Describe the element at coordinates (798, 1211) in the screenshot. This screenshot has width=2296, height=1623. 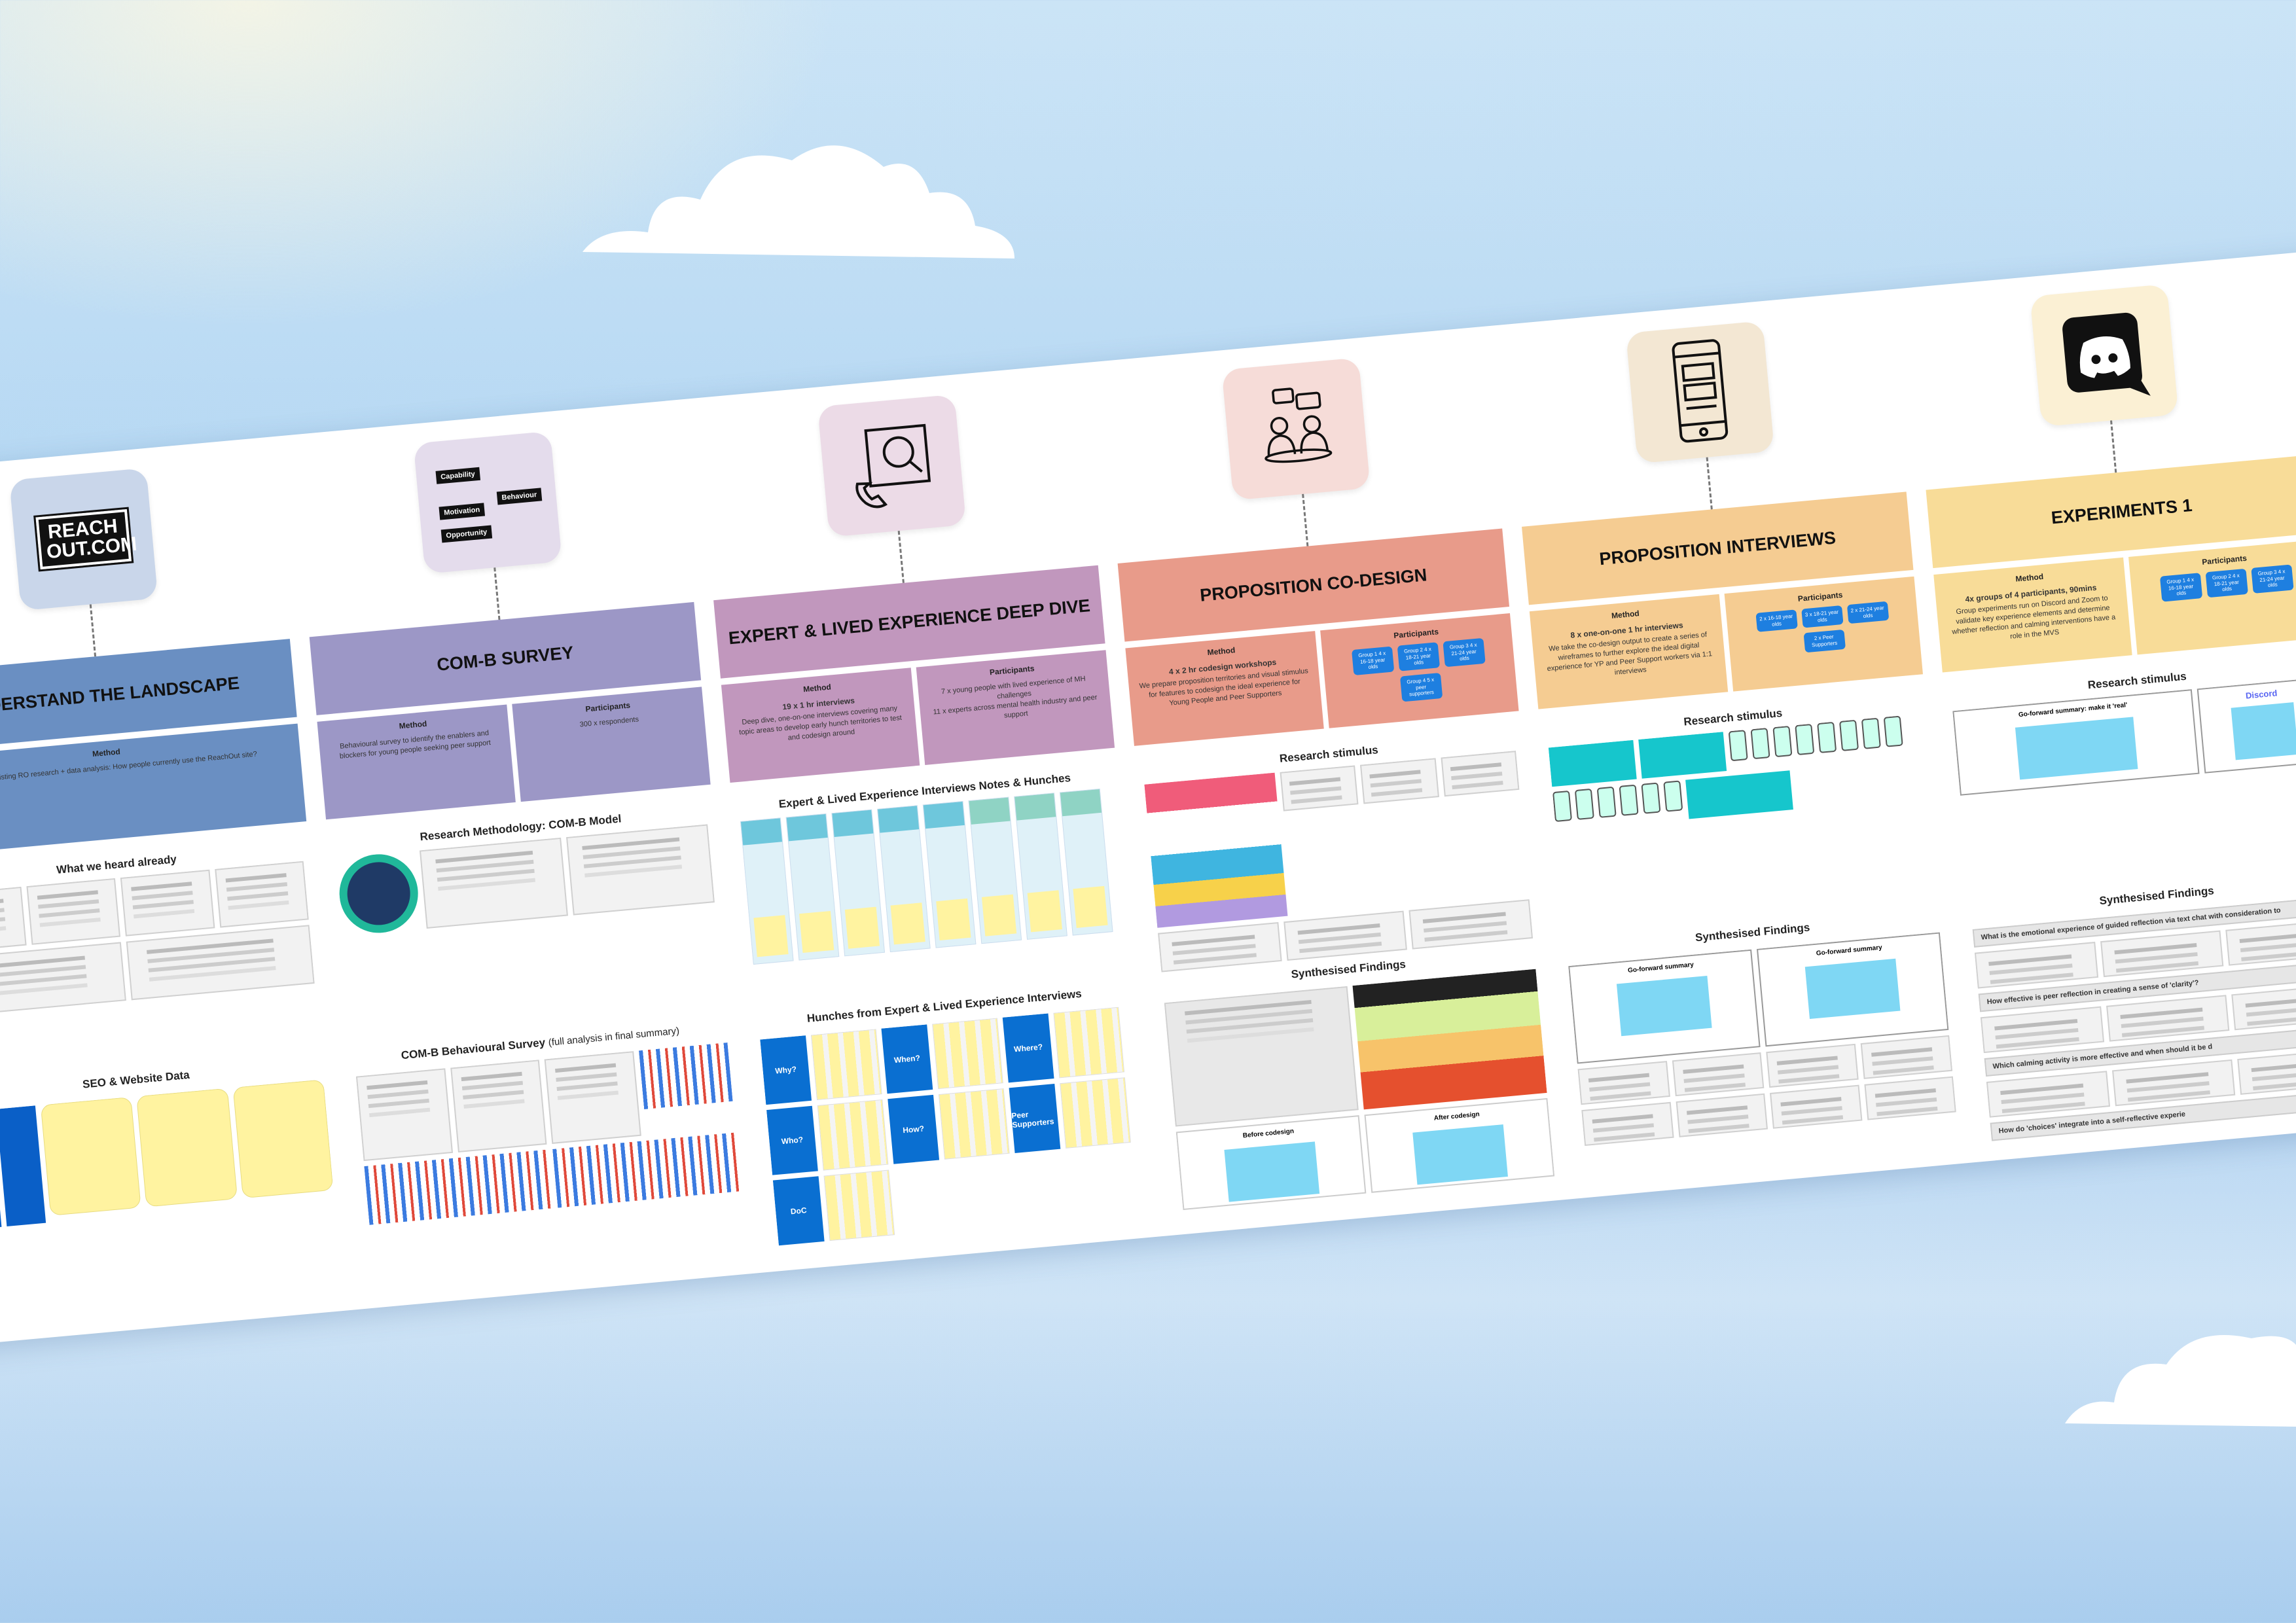
I see `hunch-label-6: DoC` at that location.